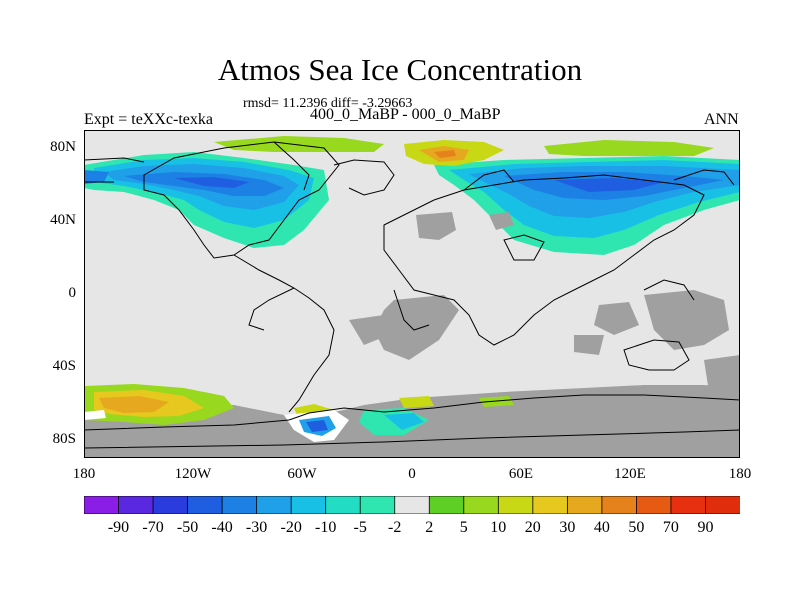 The image size is (800, 600). Describe the element at coordinates (302, 474) in the screenshot. I see `lon-label-60w: 60W` at that location.